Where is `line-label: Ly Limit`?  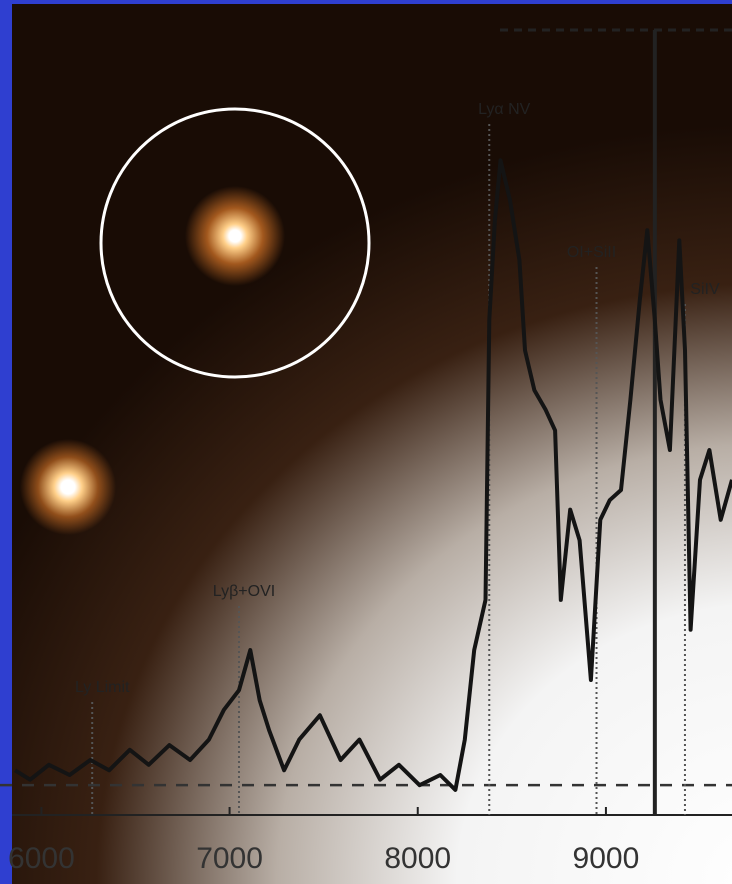
line-label: Ly Limit is located at coordinates (102, 687).